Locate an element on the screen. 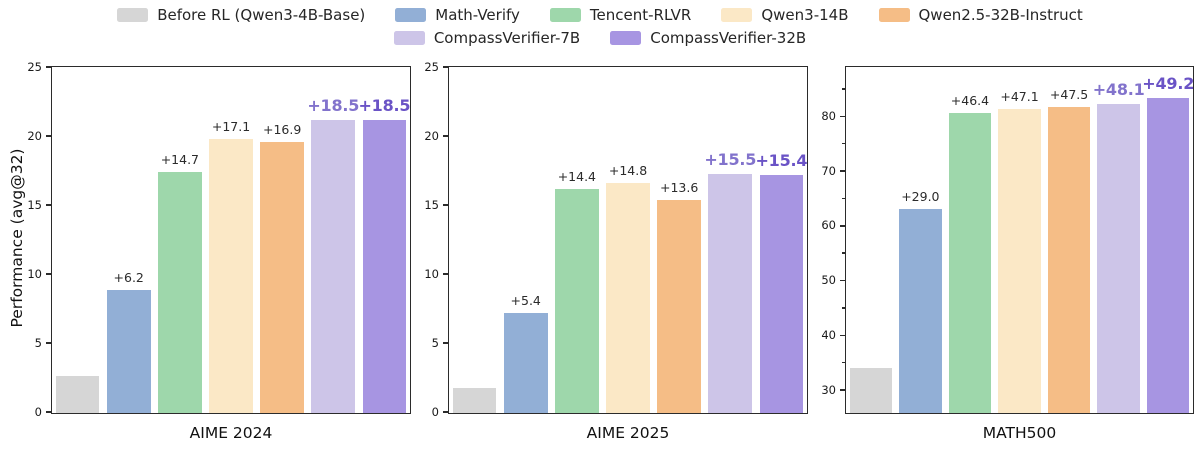  legend-item-tencent-rlvr: Tencent-RLVR is located at coordinates (620, 15).